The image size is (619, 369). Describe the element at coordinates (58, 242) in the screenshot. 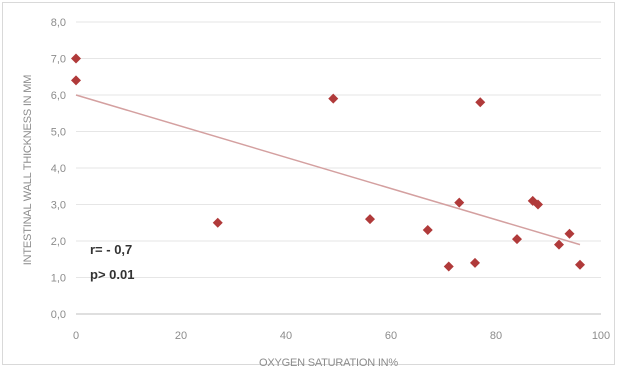

I see `y-tick-label: 2,0` at that location.